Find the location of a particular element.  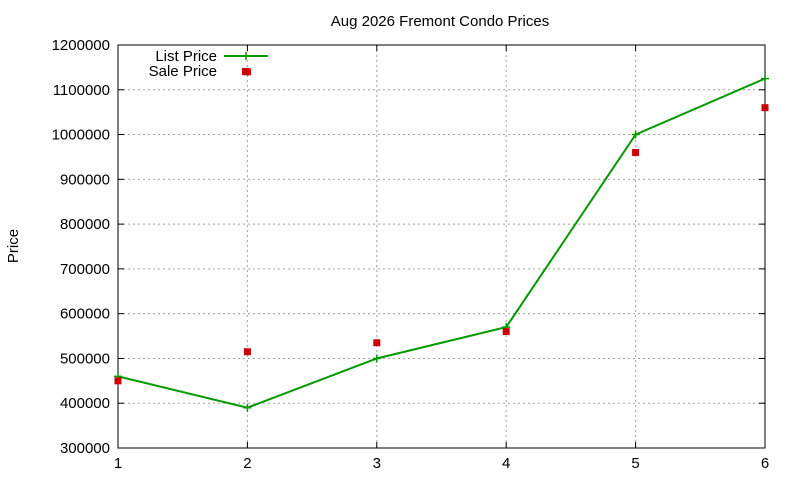

legend-marker-list-price is located at coordinates (246, 56).